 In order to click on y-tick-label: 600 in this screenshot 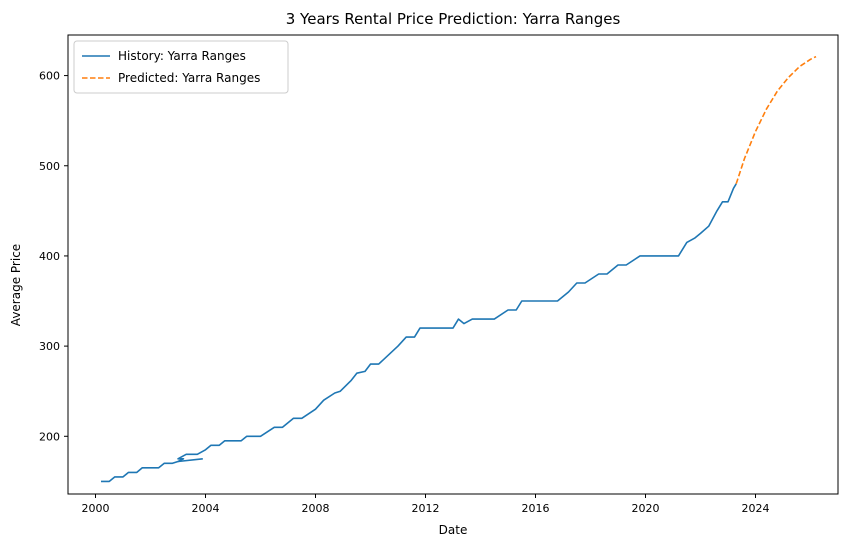, I will do `click(49, 76)`.